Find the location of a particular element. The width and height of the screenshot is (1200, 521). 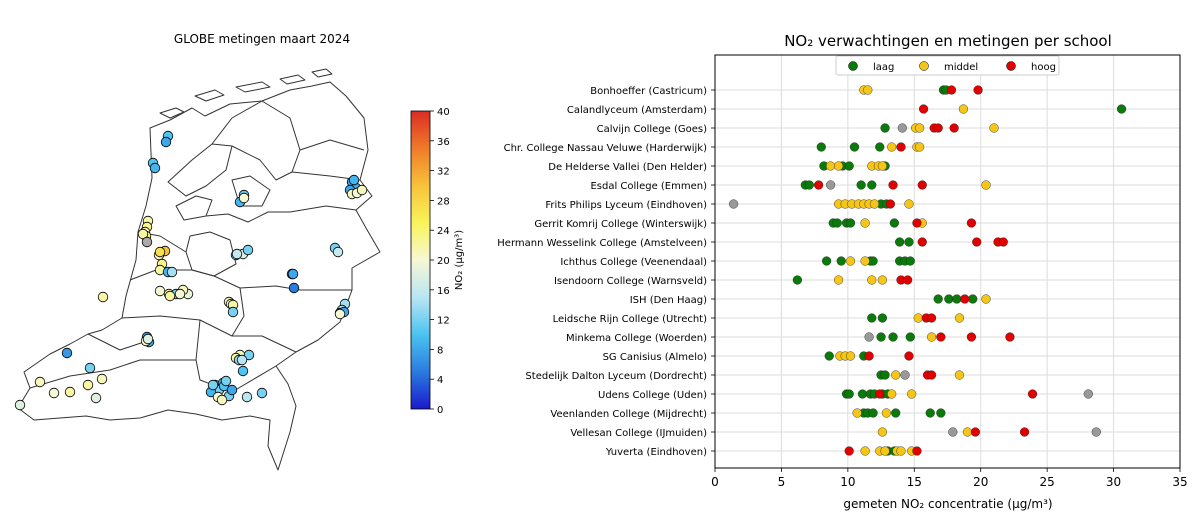

colorbar-gradient is located at coordinates (420, 260).